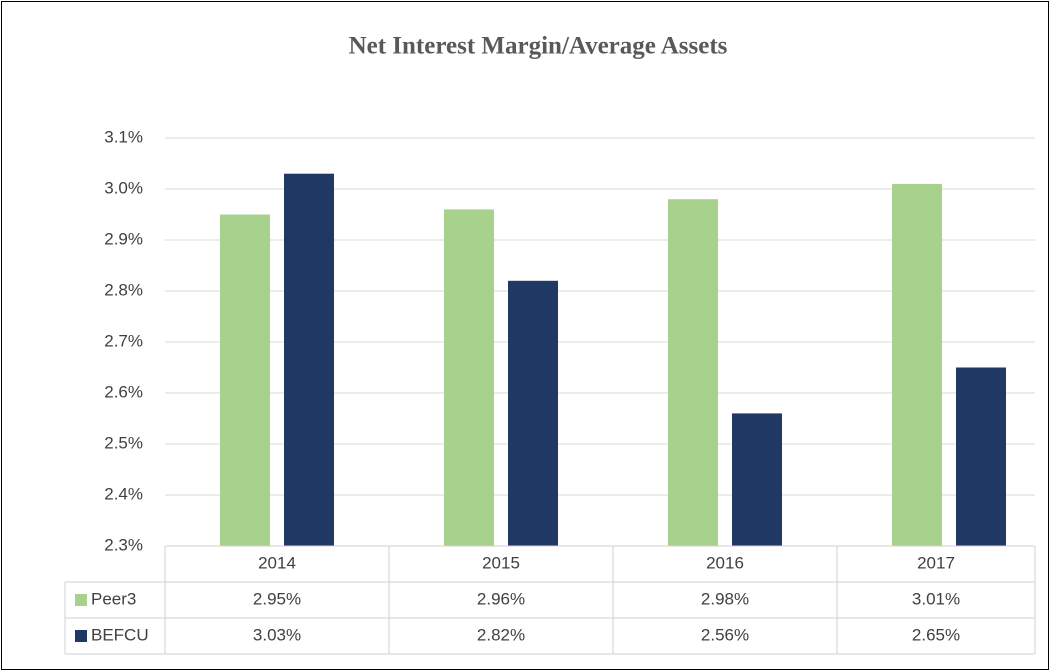 The width and height of the screenshot is (1051, 672). I want to click on legend-label: Peer3, so click(113, 598).